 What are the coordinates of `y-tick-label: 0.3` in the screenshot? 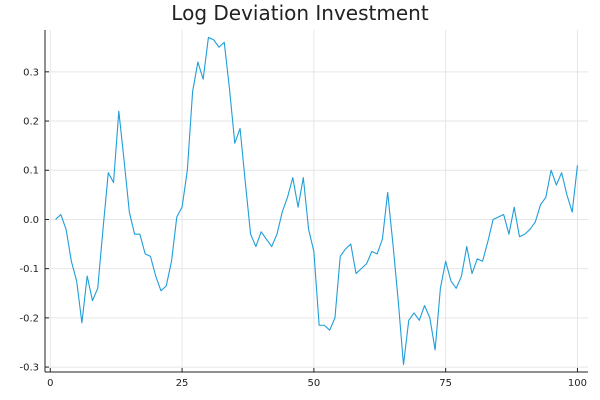 It's located at (31, 72).